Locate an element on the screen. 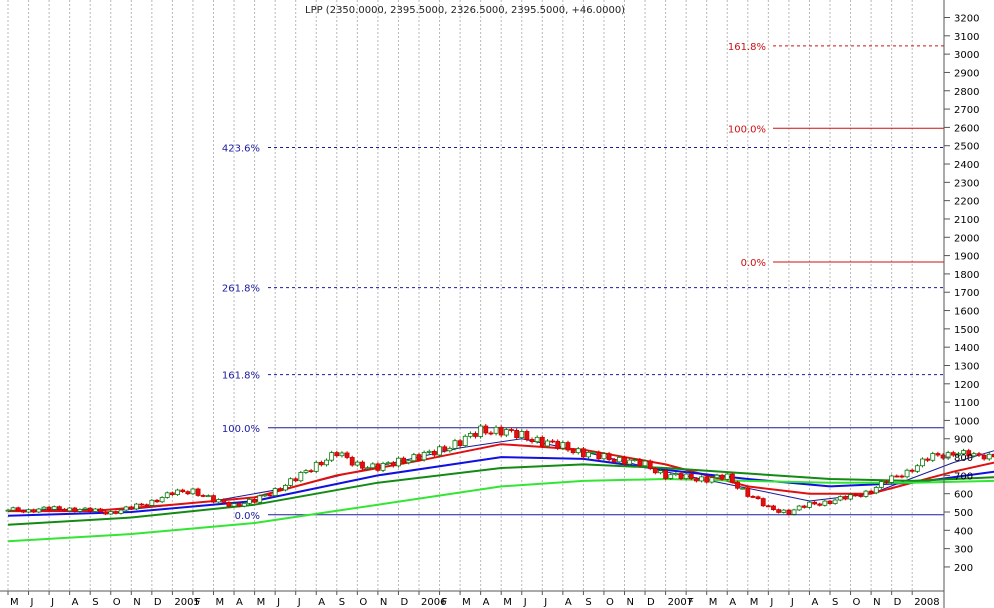 The width and height of the screenshot is (994, 608). y-tick-label: 1400 is located at coordinates (966, 348).